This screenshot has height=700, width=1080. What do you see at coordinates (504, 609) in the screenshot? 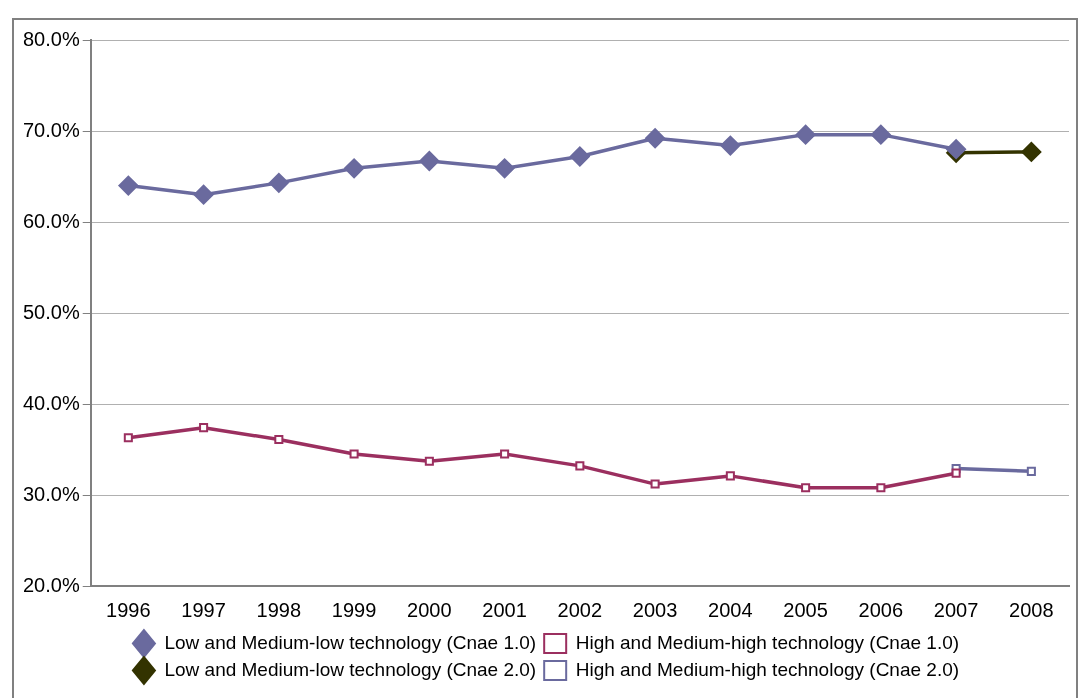
I see `x-tick-label: 2001` at bounding box center [504, 609].